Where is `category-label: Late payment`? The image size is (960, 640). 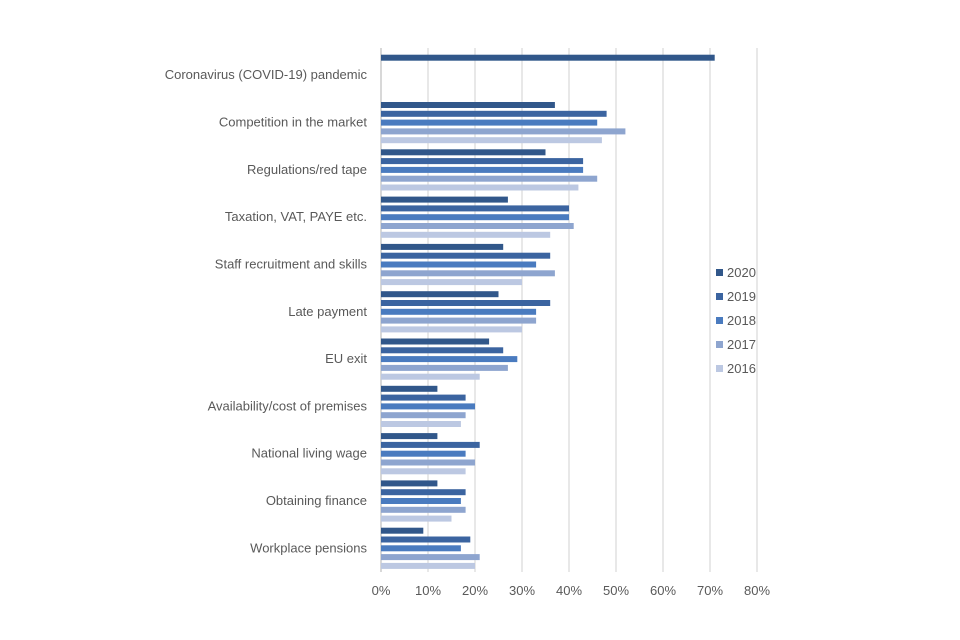 category-label: Late payment is located at coordinates (327, 311).